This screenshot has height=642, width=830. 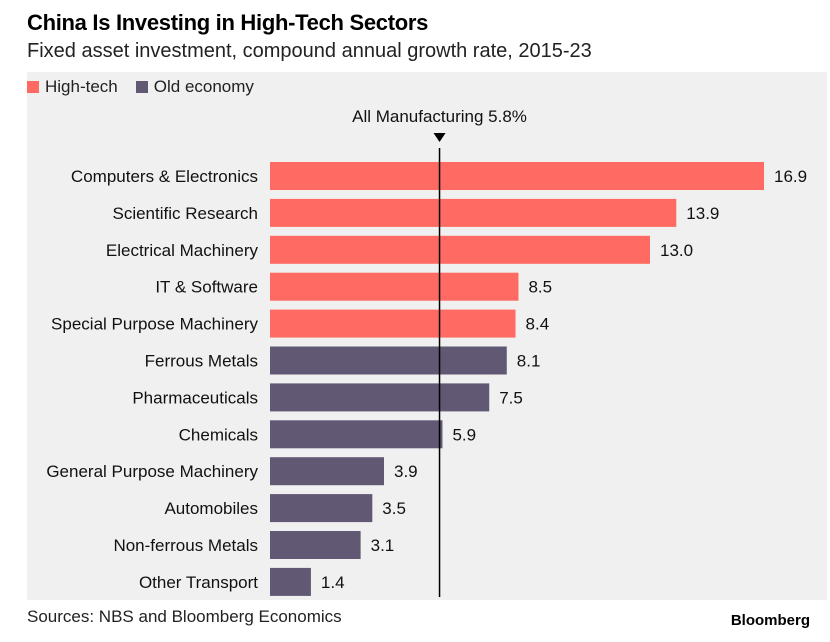 What do you see at coordinates (141, 87) in the screenshot?
I see `legend-swatch-old-economy` at bounding box center [141, 87].